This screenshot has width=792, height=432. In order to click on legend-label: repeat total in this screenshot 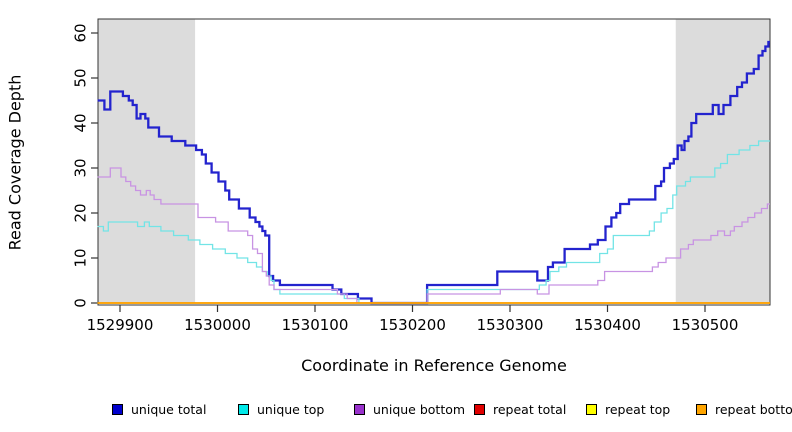, I will do `click(530, 409)`.